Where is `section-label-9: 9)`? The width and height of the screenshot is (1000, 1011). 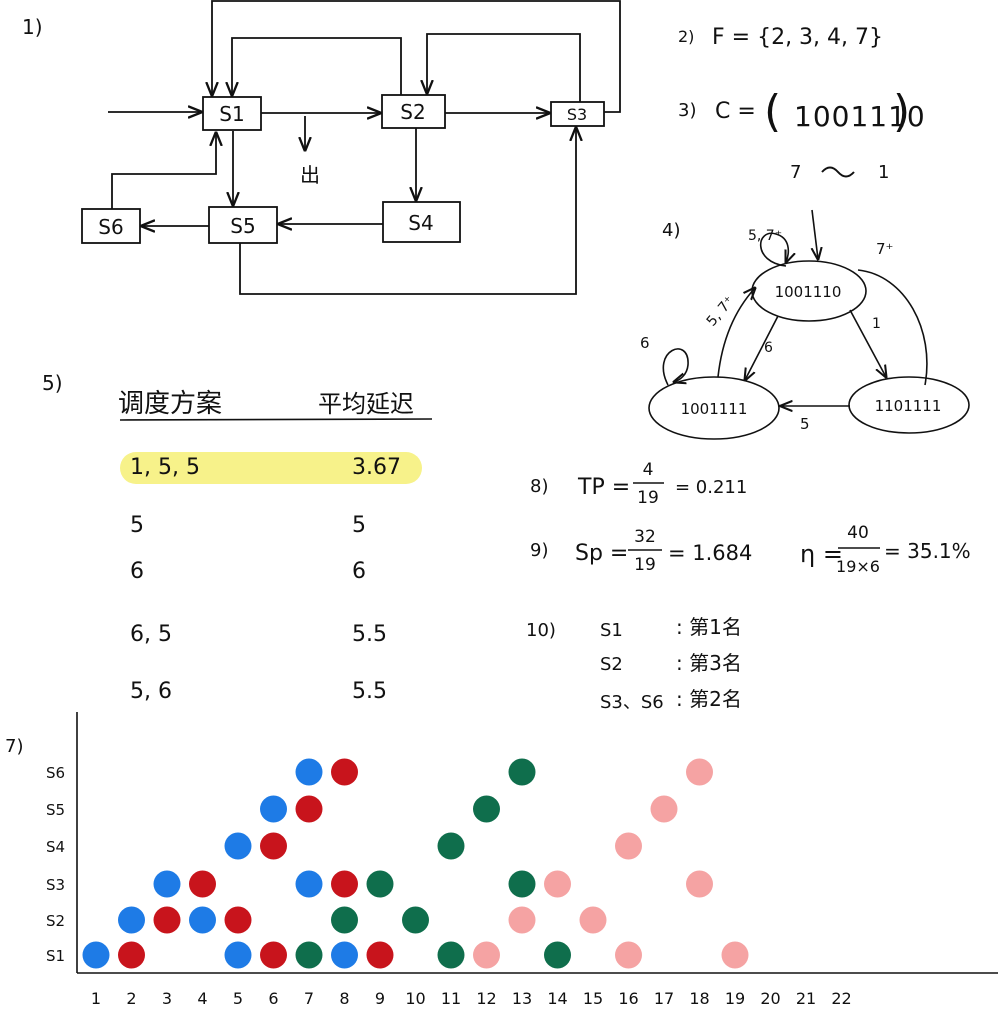
section-label-9: 9) is located at coordinates (539, 550).